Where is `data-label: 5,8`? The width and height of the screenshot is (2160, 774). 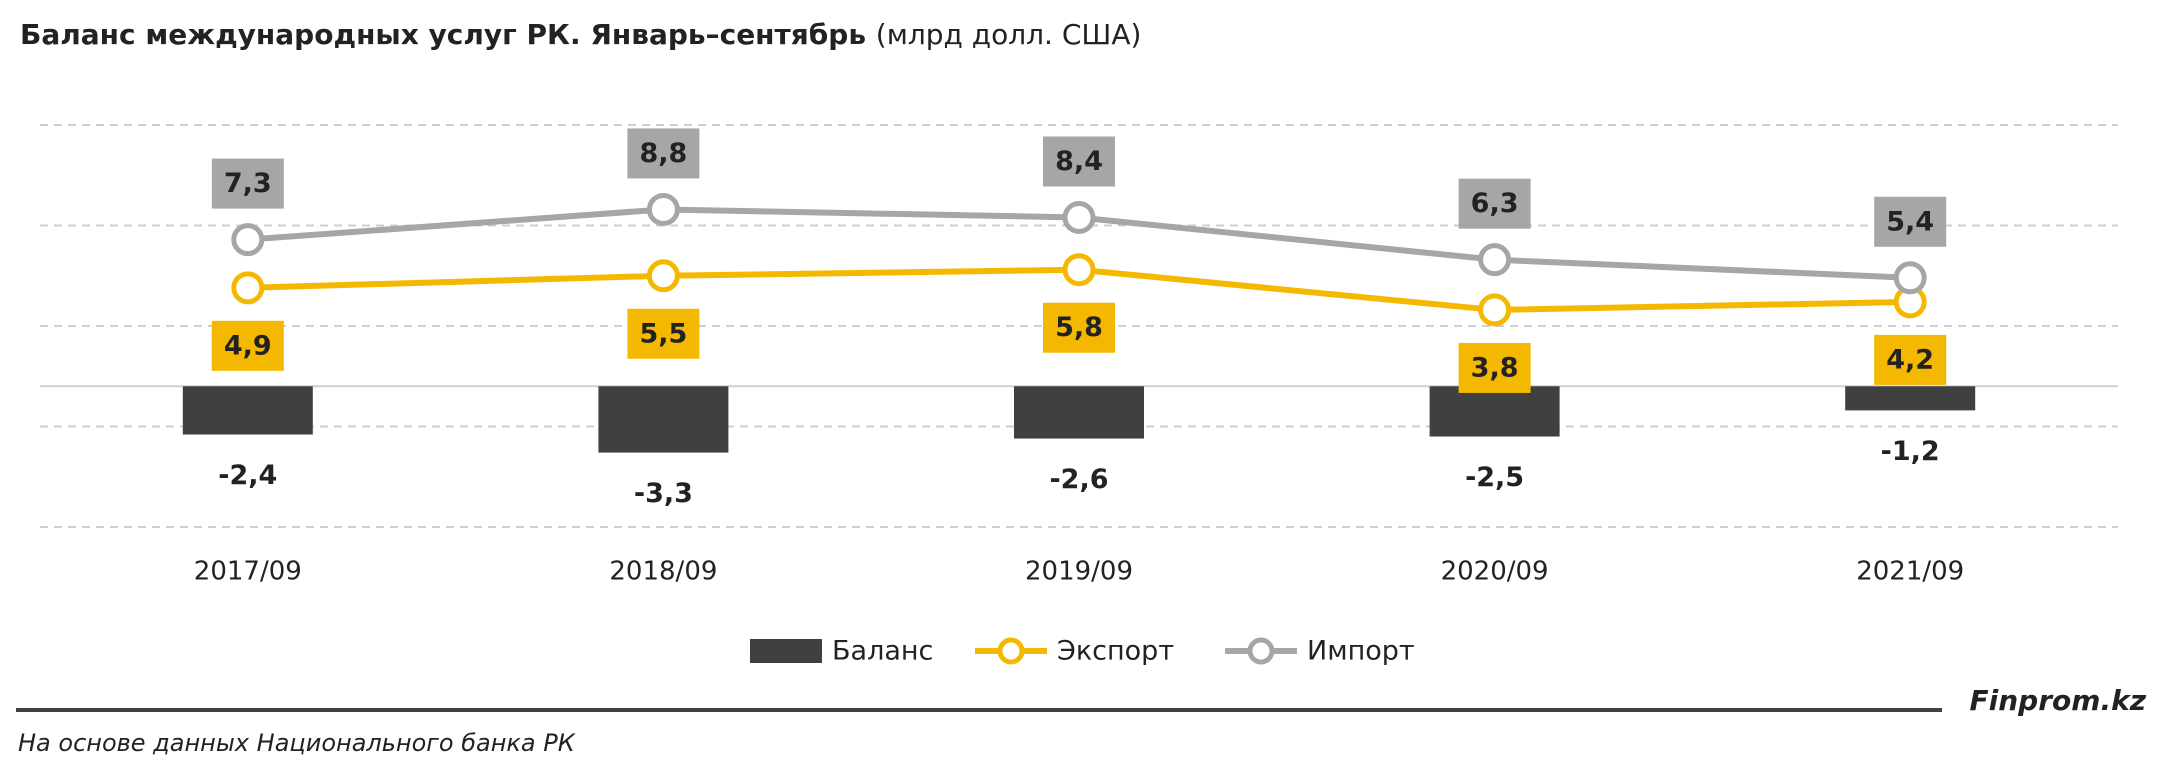 data-label: 5,8 is located at coordinates (1079, 327).